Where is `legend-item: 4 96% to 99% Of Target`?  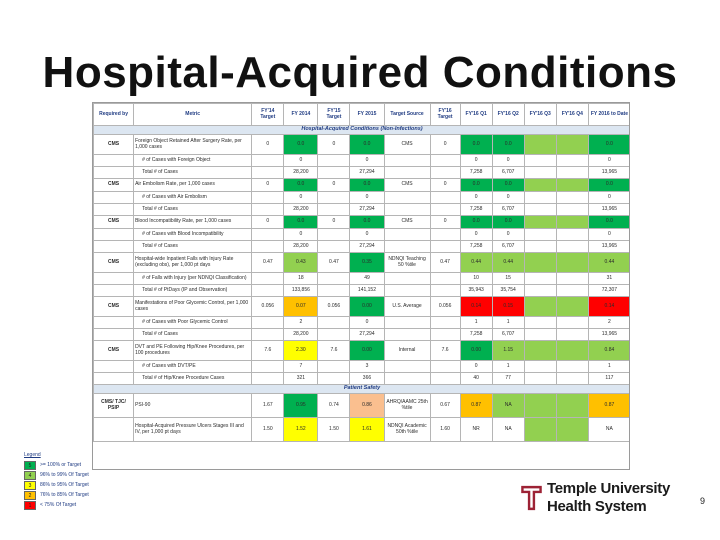 legend-item: 4 96% to 99% Of Target is located at coordinates (69, 475).